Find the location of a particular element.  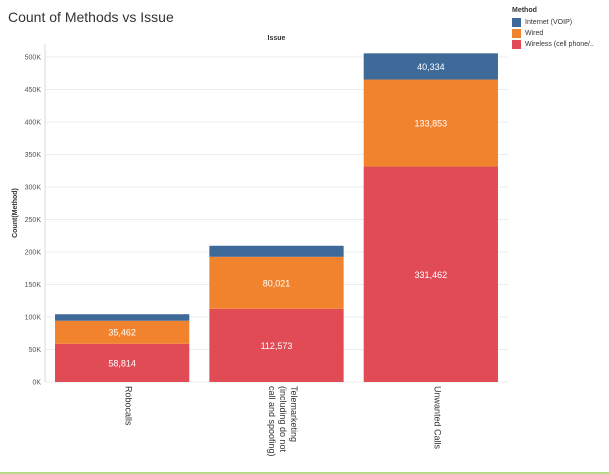

data-label-robocalls-wireless: 58,814 is located at coordinates (122, 363).